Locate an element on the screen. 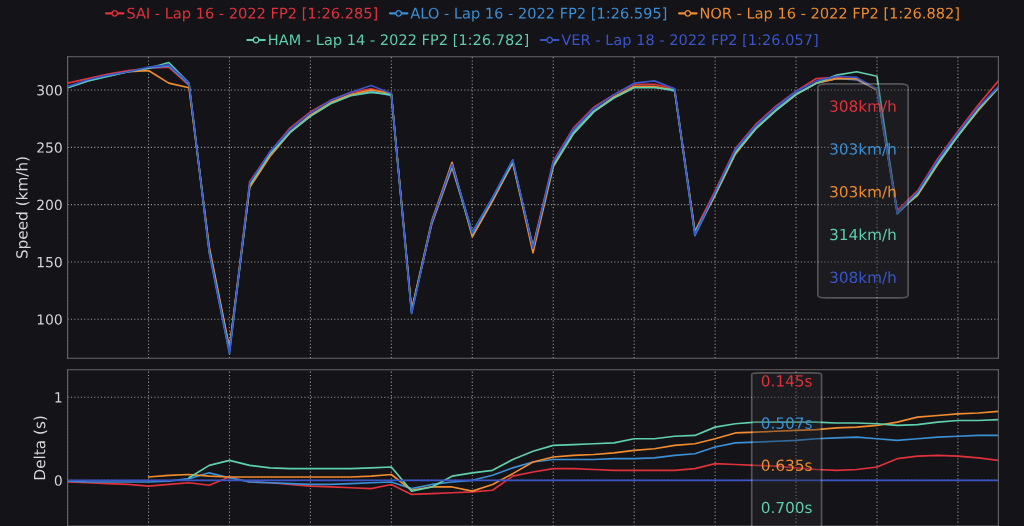 The height and width of the screenshot is (526, 1024). legend-label: HAM - Lap 14 - 2022 FP2 [1:26.782] is located at coordinates (399, 41).